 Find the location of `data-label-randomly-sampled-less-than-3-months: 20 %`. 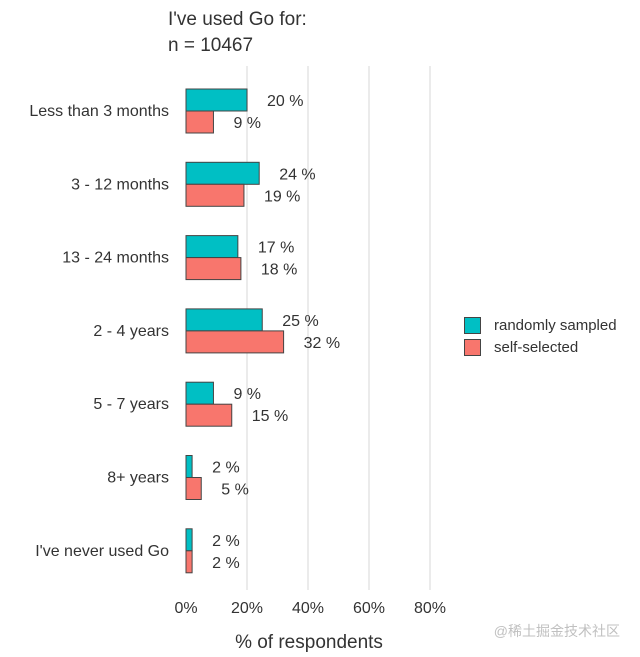

data-label-randomly-sampled-less-than-3-months: 20 % is located at coordinates (285, 101).